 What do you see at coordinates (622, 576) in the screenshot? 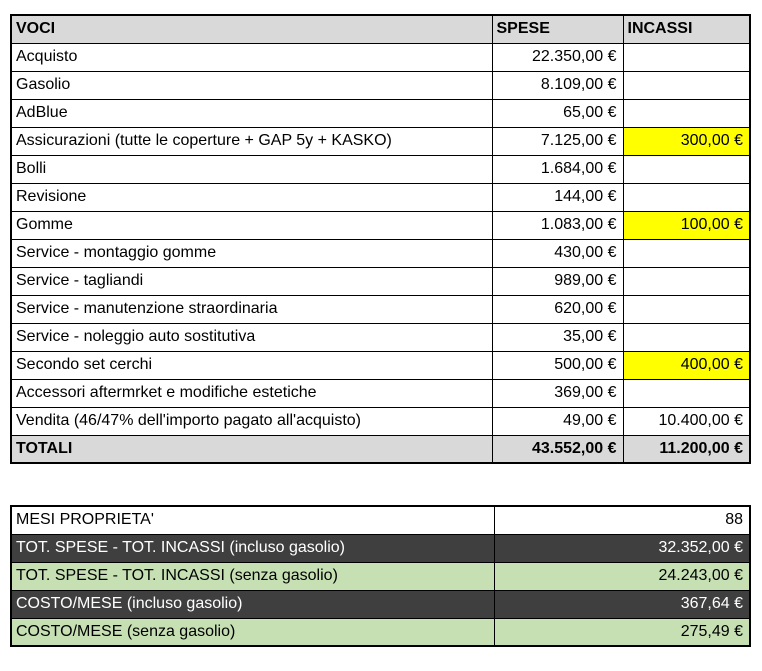
I see `summary-value-cell: 24.243,00 €` at bounding box center [622, 576].